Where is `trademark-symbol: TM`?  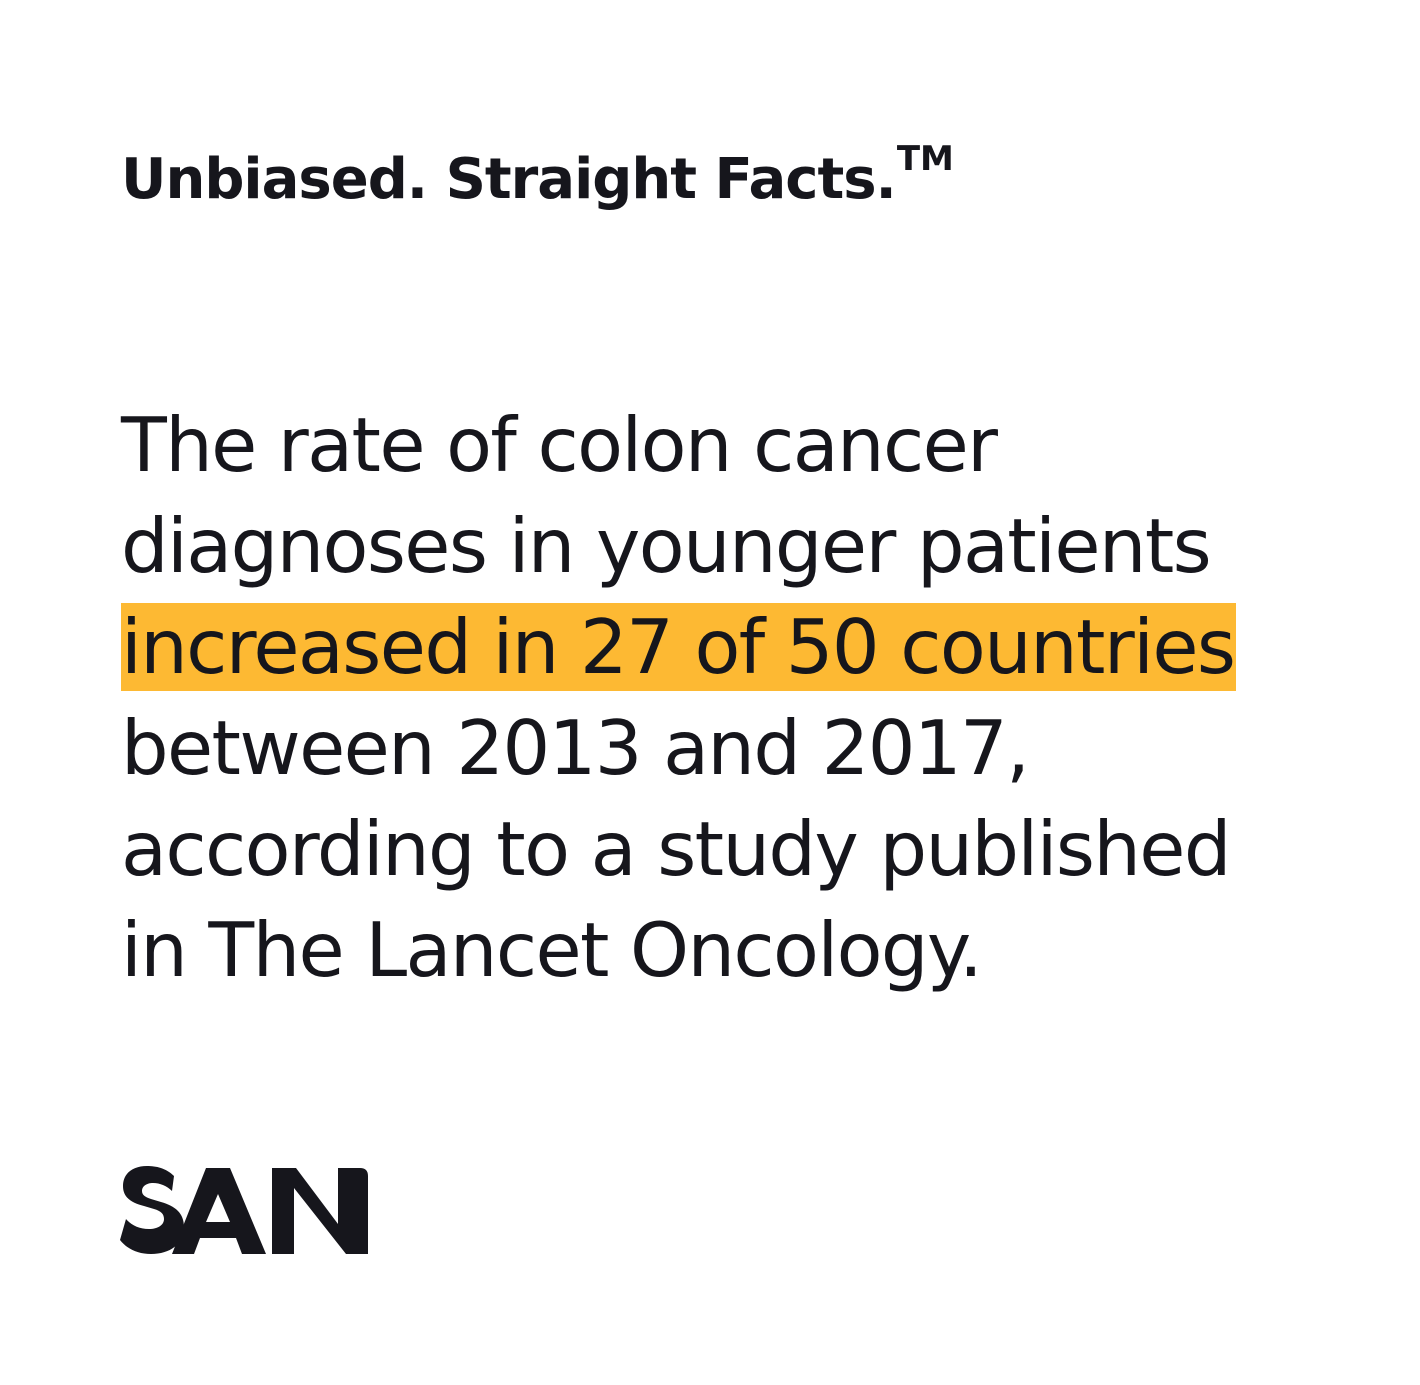
trademark-symbol: TM is located at coordinates (925, 159).